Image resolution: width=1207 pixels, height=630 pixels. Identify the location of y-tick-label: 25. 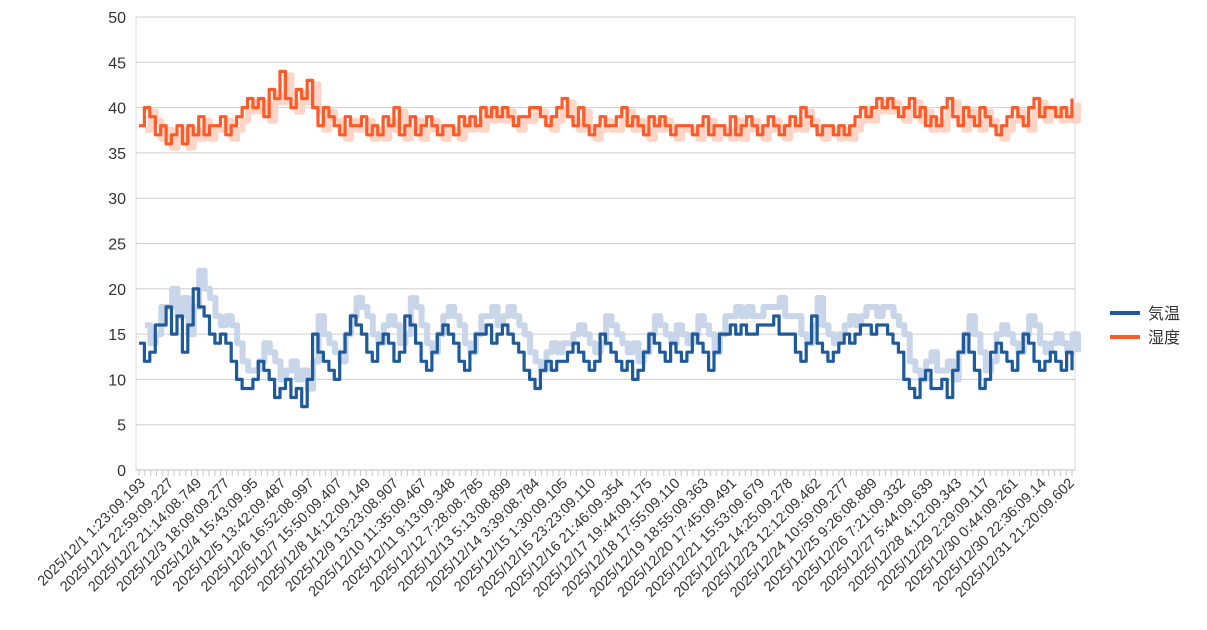
(117, 245).